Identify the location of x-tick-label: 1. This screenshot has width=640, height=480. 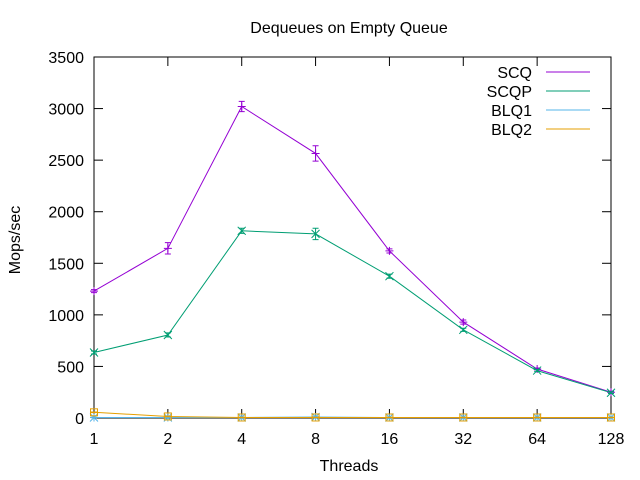
(94, 439).